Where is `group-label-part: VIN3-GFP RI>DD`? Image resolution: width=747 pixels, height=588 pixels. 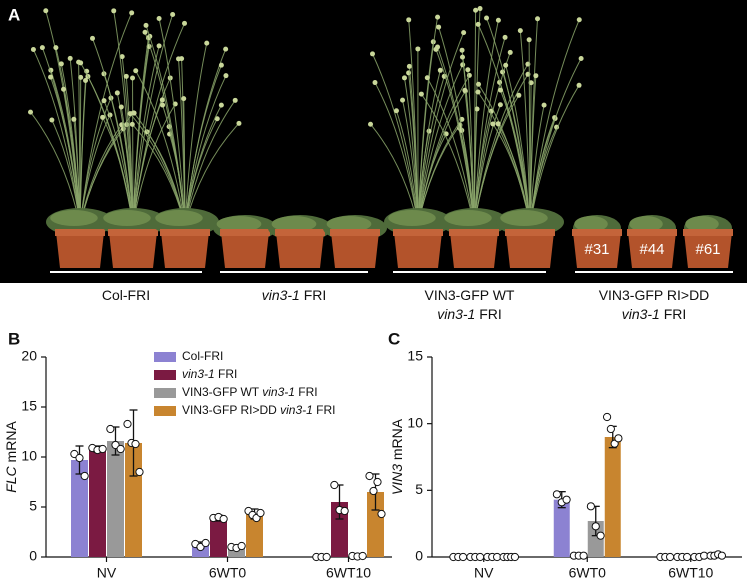
group-label-part: VIN3-GFP RI>DD is located at coordinates (654, 295).